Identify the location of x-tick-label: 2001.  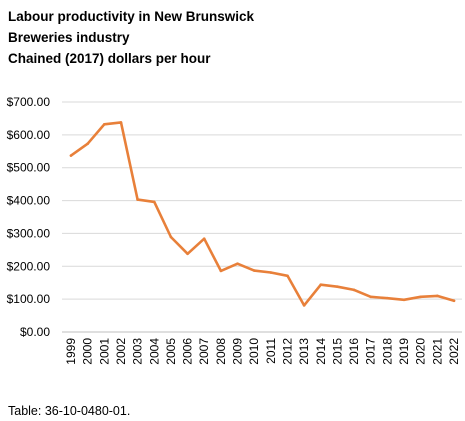
(104, 351).